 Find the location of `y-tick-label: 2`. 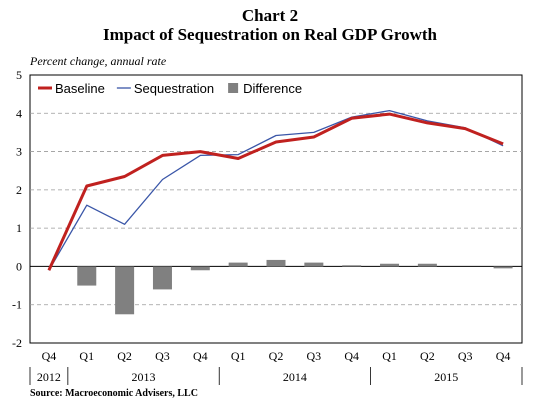

y-tick-label: 2 is located at coordinates (19, 190).